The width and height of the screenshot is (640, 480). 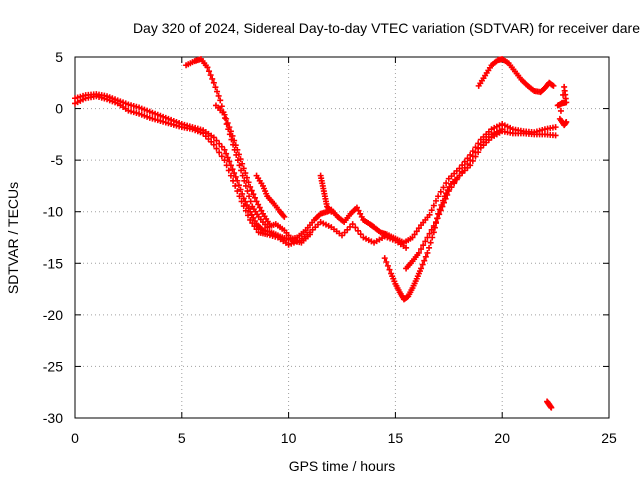 I want to click on y-tick-label: -30, so click(x=53, y=418).